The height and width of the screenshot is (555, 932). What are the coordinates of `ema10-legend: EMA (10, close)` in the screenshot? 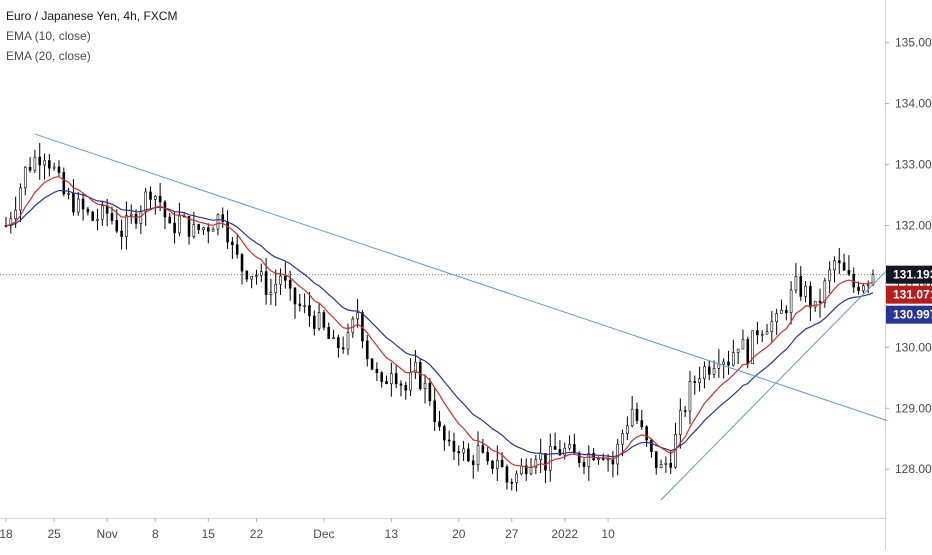 It's located at (48, 36).